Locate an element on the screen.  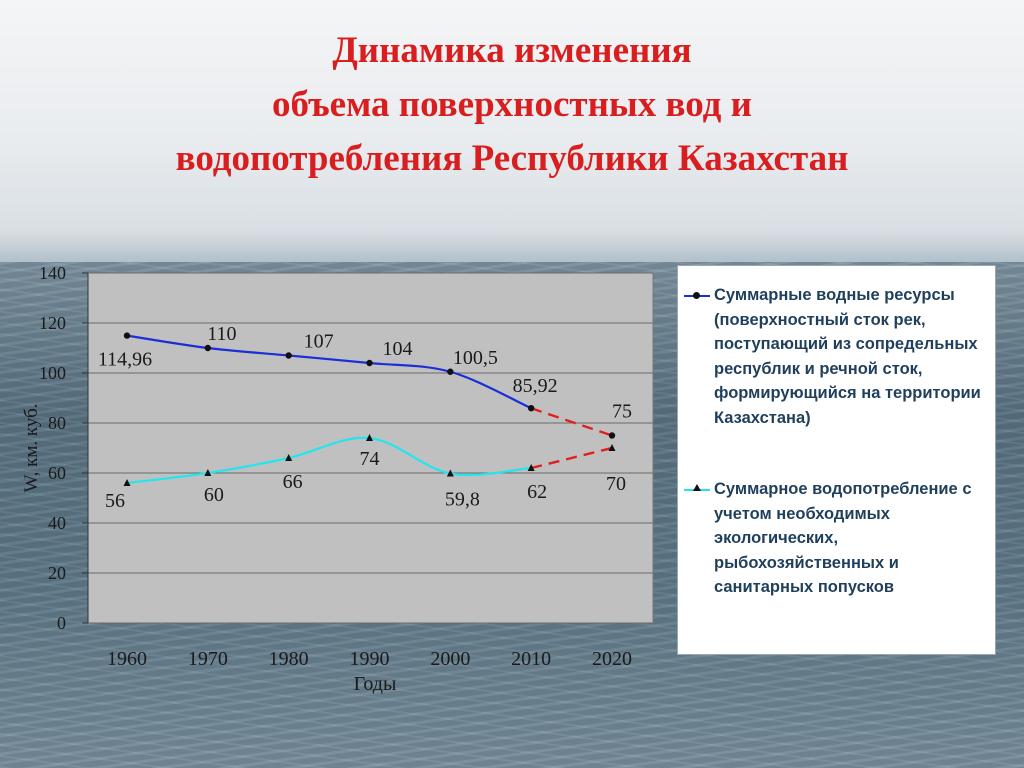
data-label-consumption: 70 is located at coordinates (616, 484).